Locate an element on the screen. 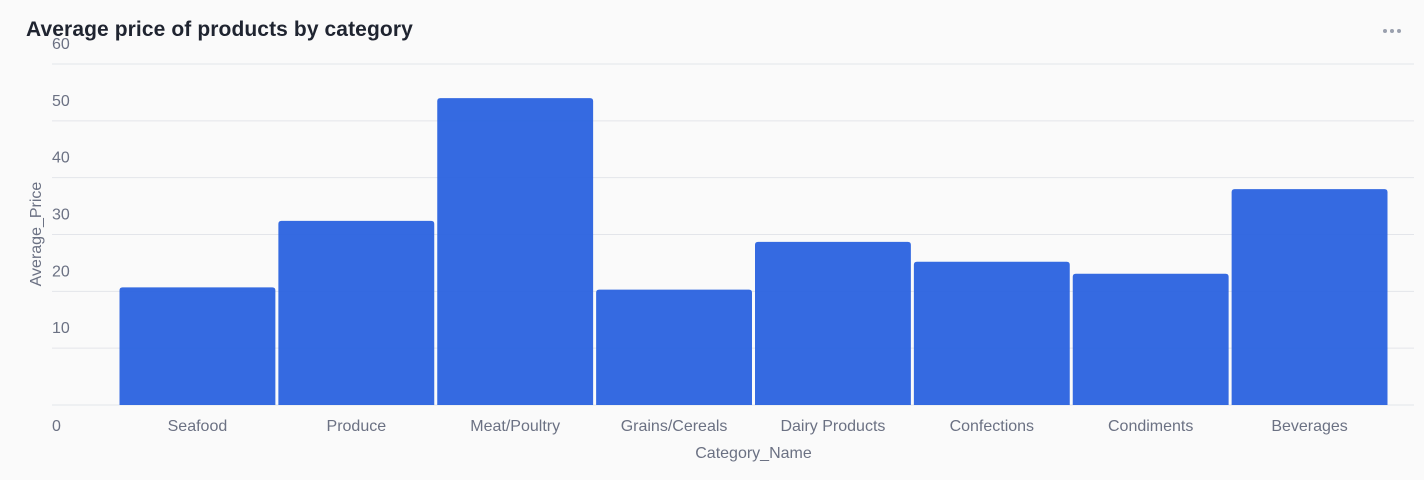 The height and width of the screenshot is (480, 1424). x-tick-label: Dairy Products is located at coordinates (832, 426).